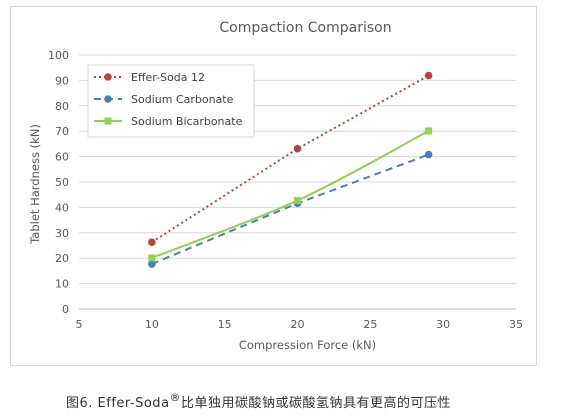  I want to click on x-tick-label-25: 25, so click(370, 324).